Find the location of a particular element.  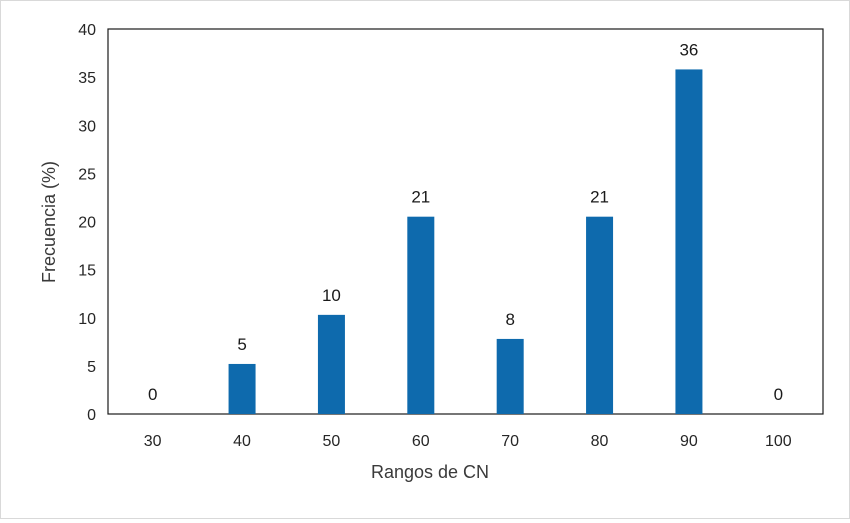

x-tick-label: 80 is located at coordinates (600, 441).